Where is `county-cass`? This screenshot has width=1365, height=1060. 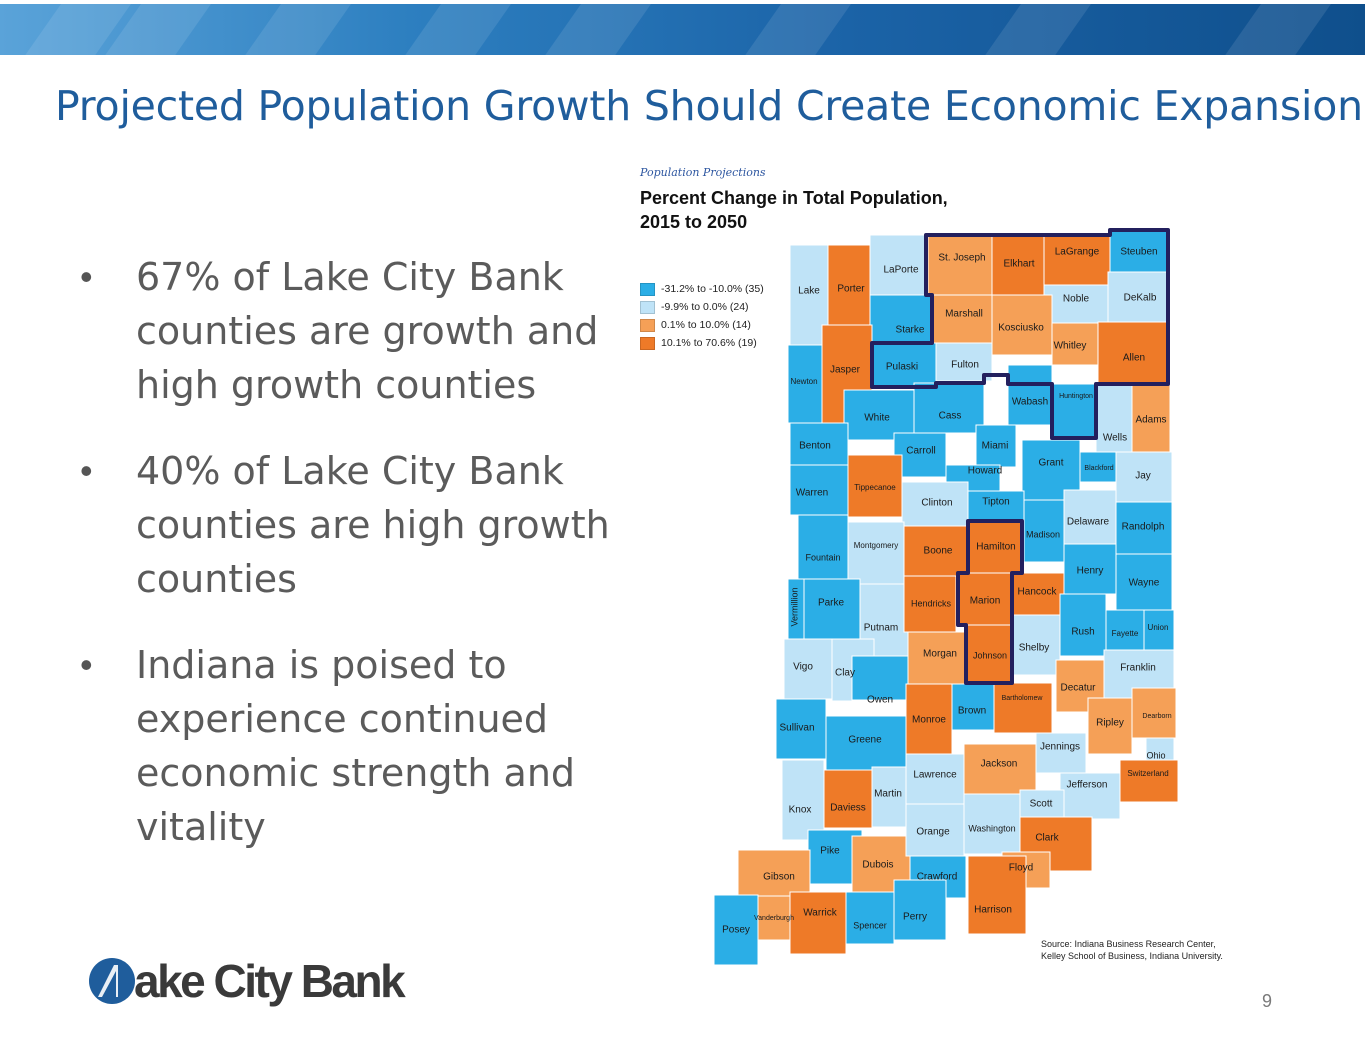 county-cass is located at coordinates (949, 408).